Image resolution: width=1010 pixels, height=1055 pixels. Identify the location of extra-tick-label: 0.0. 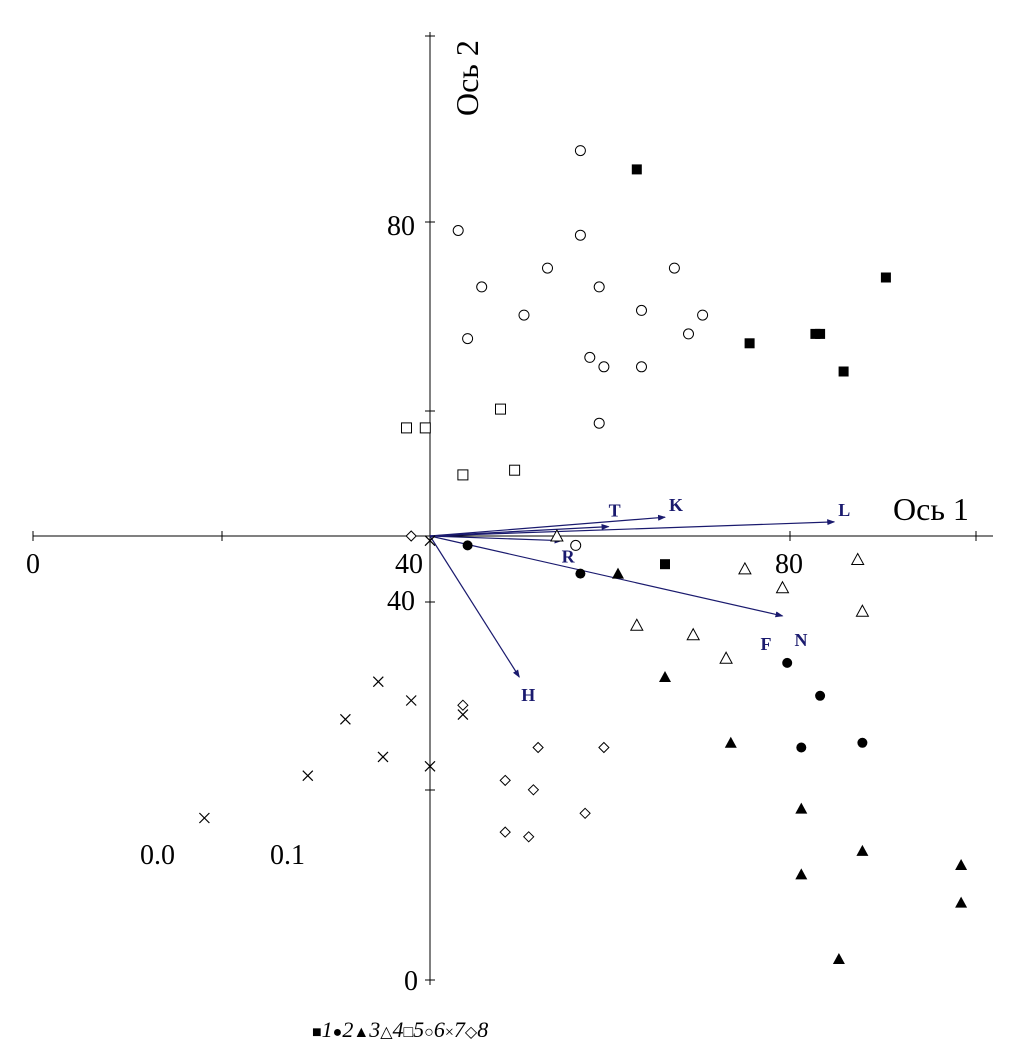
(157, 855).